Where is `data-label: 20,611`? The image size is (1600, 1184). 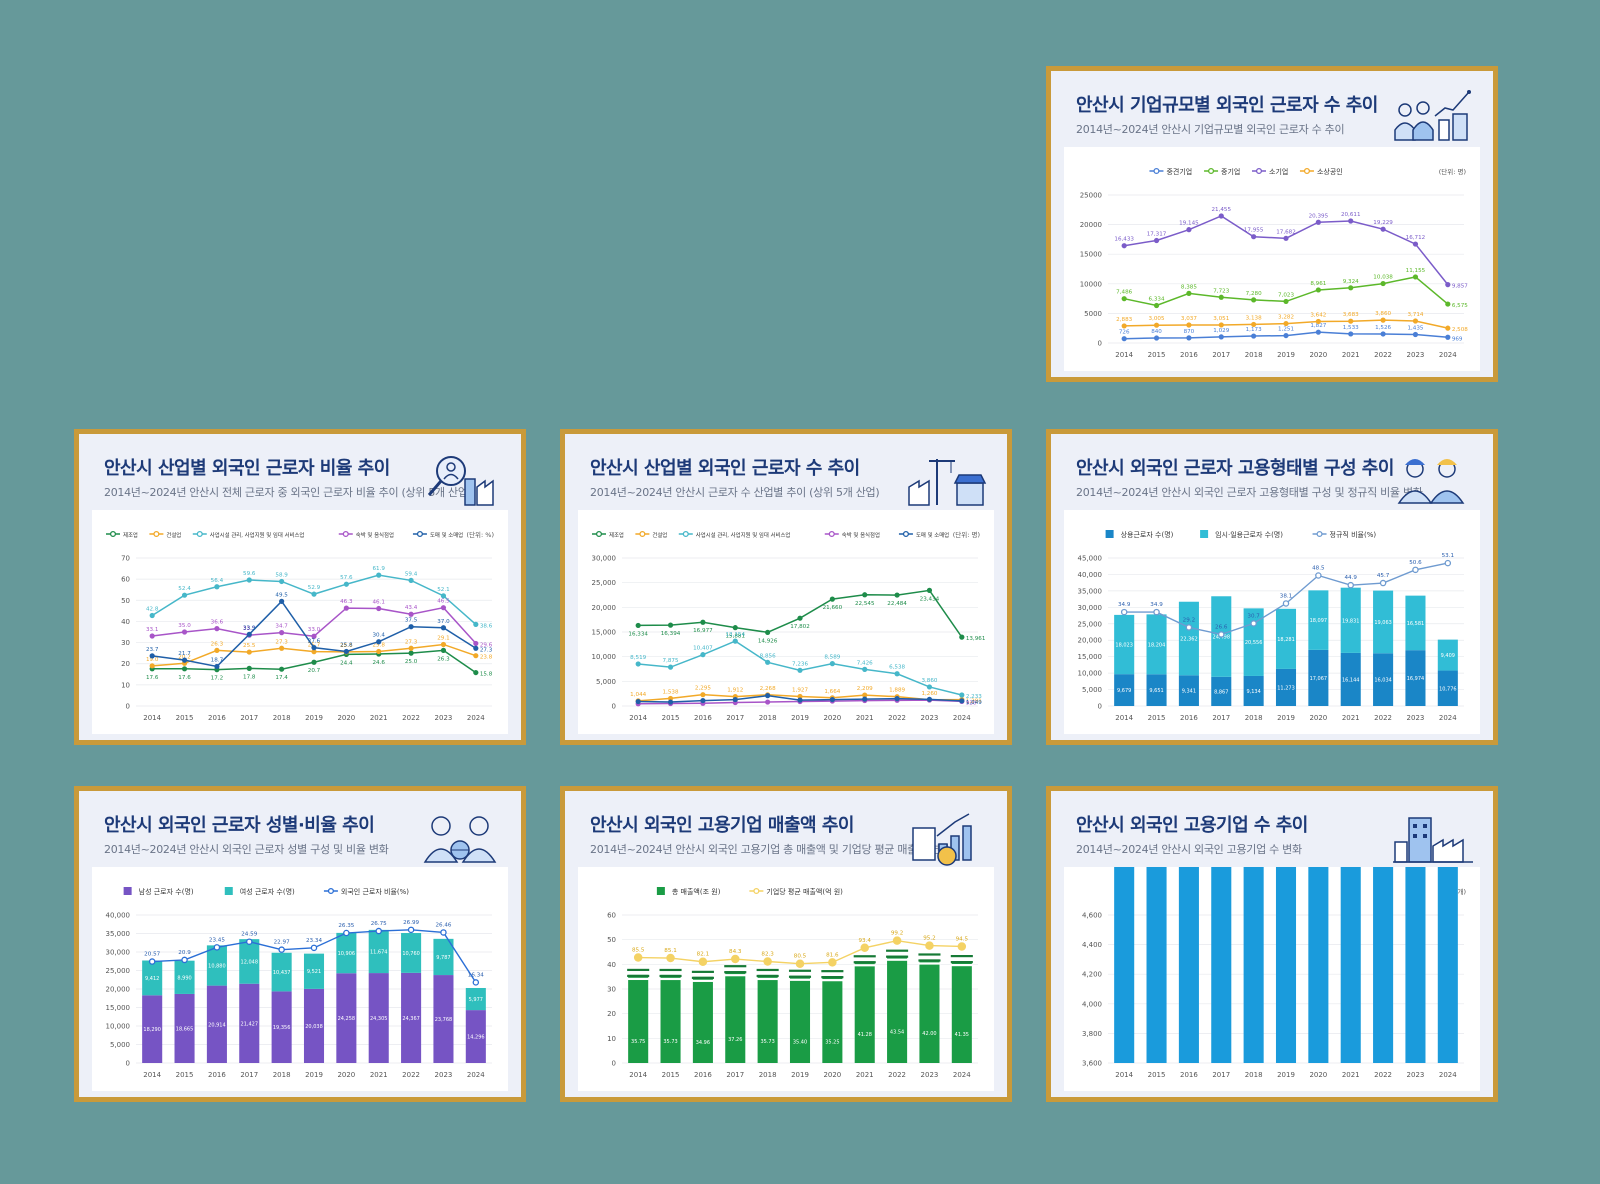 data-label: 20,611 is located at coordinates (1351, 215).